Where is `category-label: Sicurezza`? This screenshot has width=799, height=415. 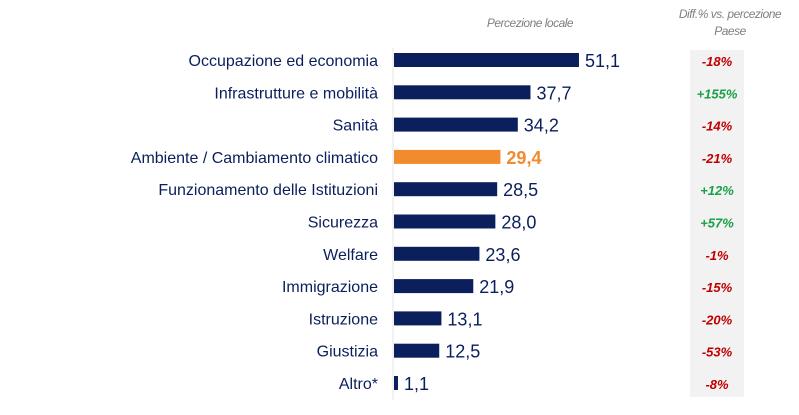
category-label: Sicurezza is located at coordinates (343, 223).